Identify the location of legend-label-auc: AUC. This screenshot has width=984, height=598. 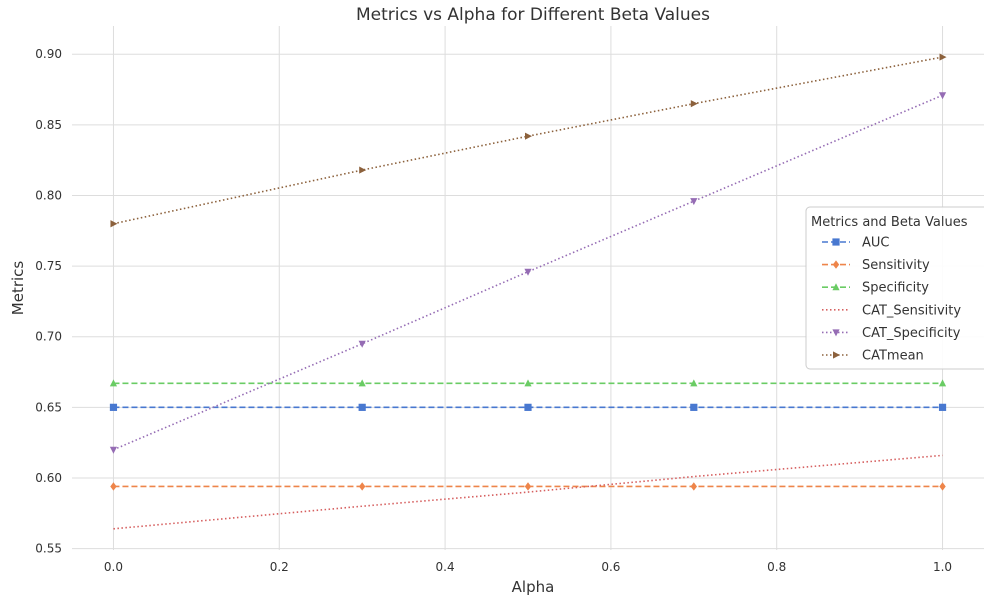
(876, 243).